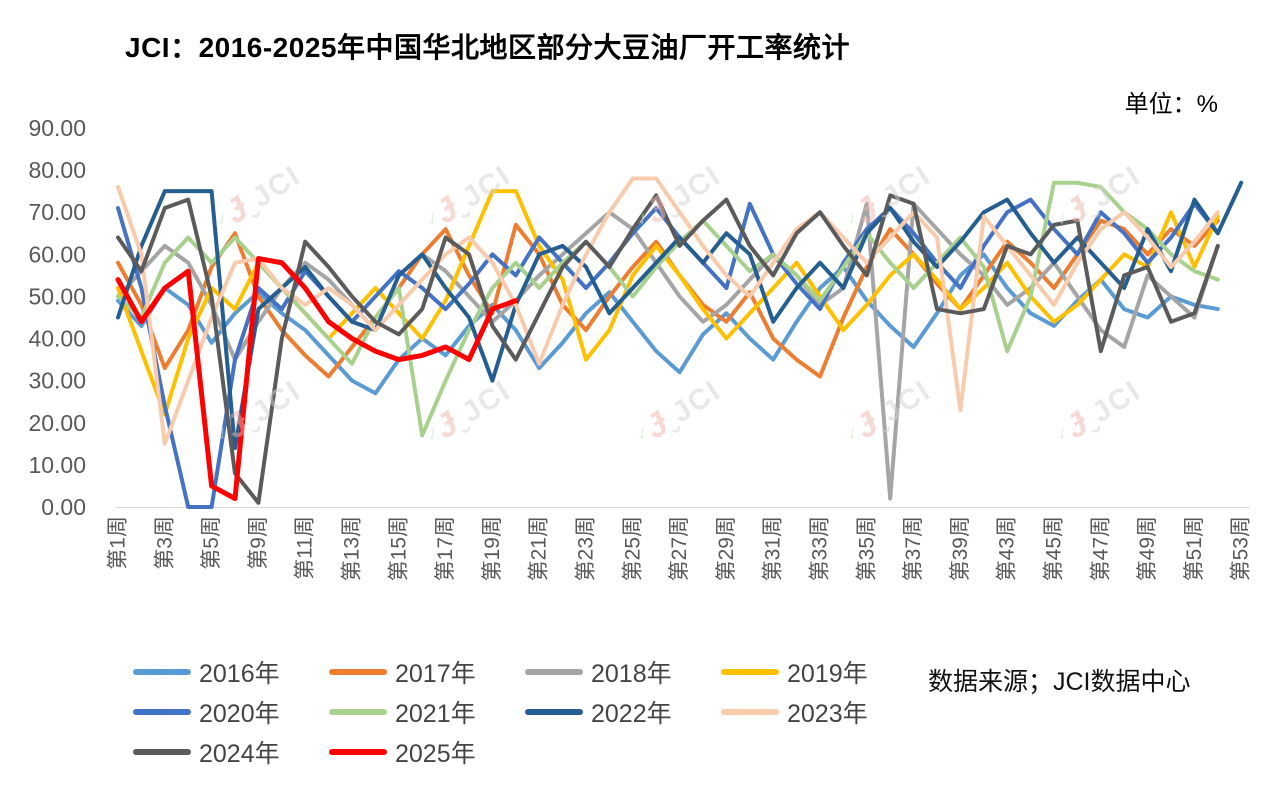  I want to click on legend-item-2025年: 2025年, so click(427, 752).